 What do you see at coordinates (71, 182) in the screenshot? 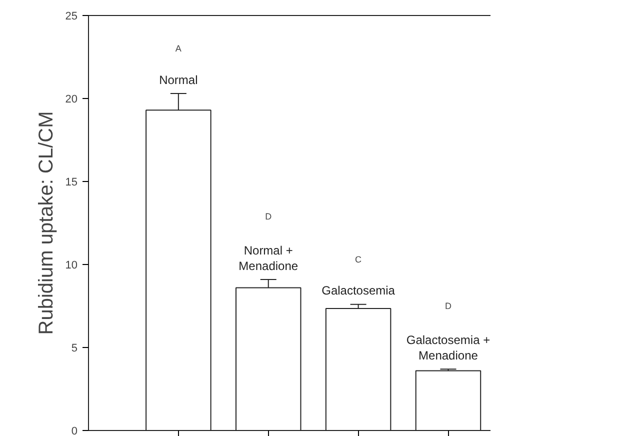
I see `y-tick-label: 15` at bounding box center [71, 182].